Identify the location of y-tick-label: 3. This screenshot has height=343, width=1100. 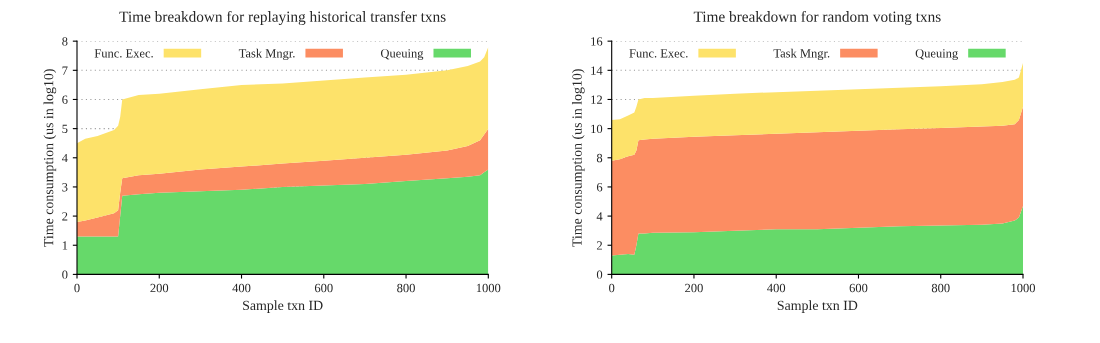
(65, 187).